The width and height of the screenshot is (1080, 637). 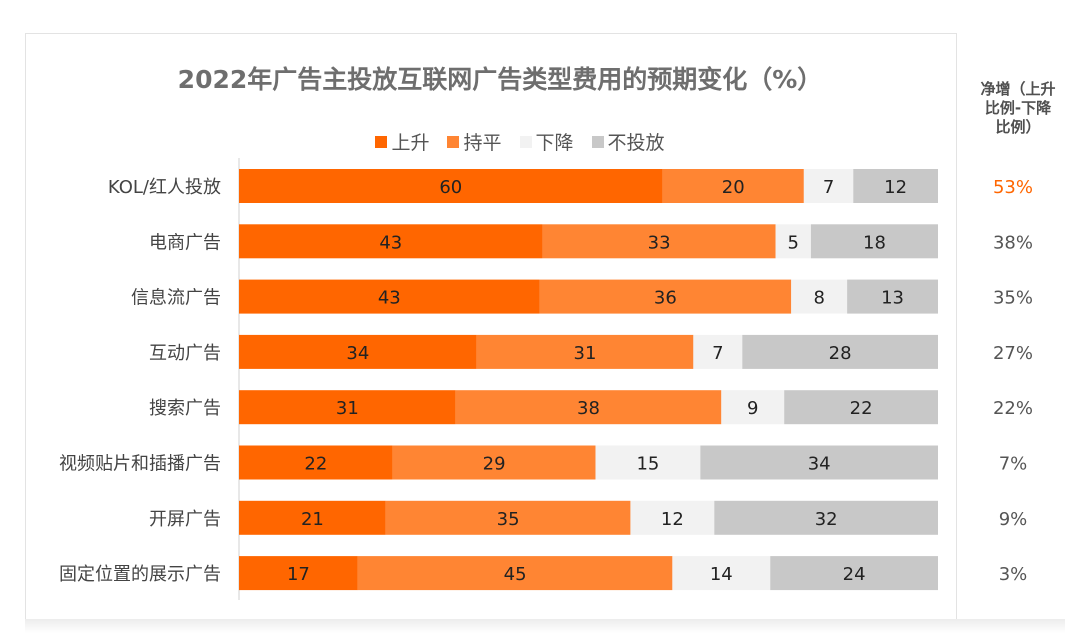 I want to click on data-label: 38, so click(x=588, y=408).